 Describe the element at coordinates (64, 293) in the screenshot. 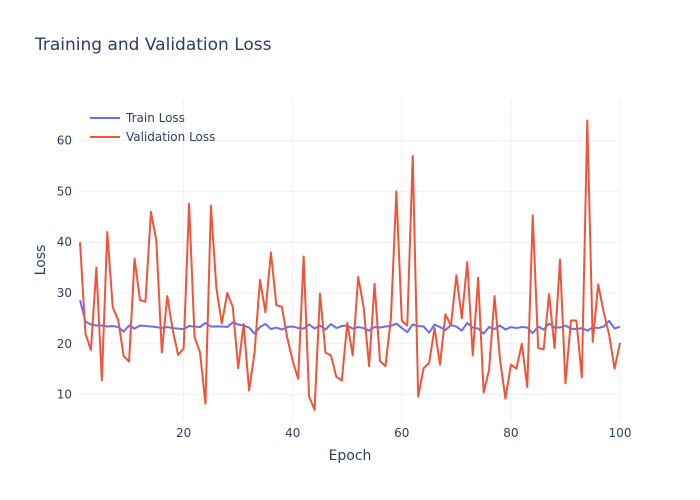

I see `y-tick-label: 30` at that location.